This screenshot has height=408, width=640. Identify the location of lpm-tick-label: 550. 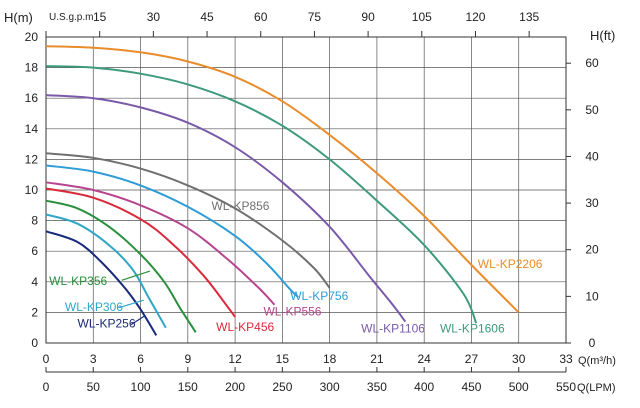
(566, 387).